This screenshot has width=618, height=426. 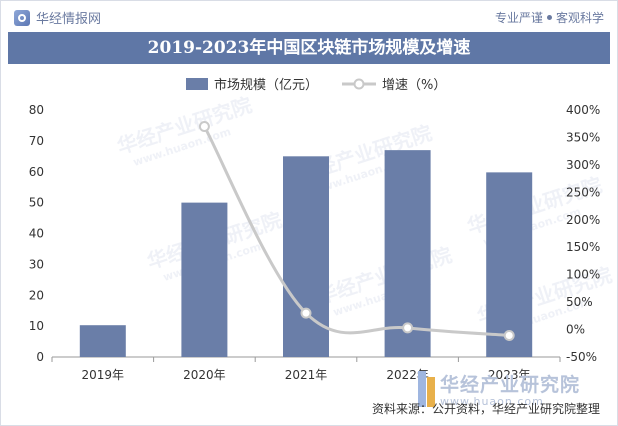 I want to click on chart-title: 2019-2023年中国区块链市场规模及增速, so click(x=309, y=48).